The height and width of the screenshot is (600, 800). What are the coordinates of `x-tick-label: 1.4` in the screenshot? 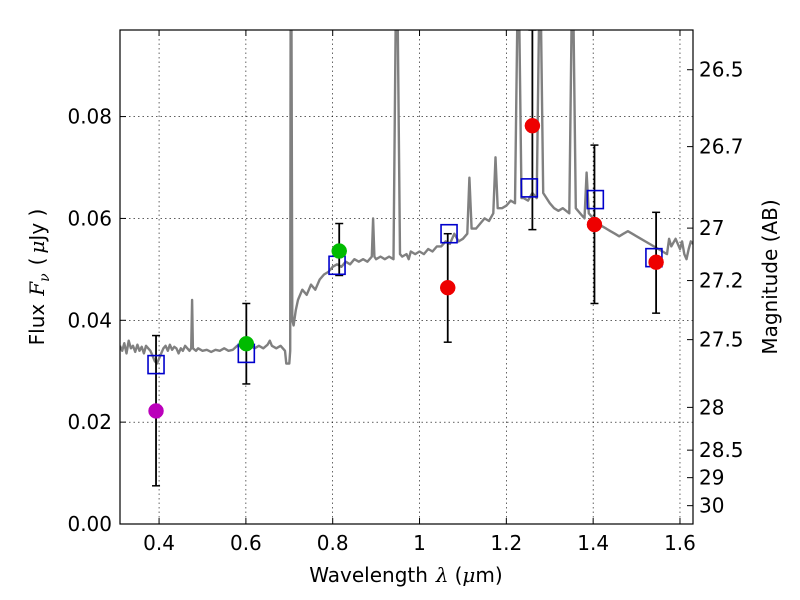 It's located at (593, 543).